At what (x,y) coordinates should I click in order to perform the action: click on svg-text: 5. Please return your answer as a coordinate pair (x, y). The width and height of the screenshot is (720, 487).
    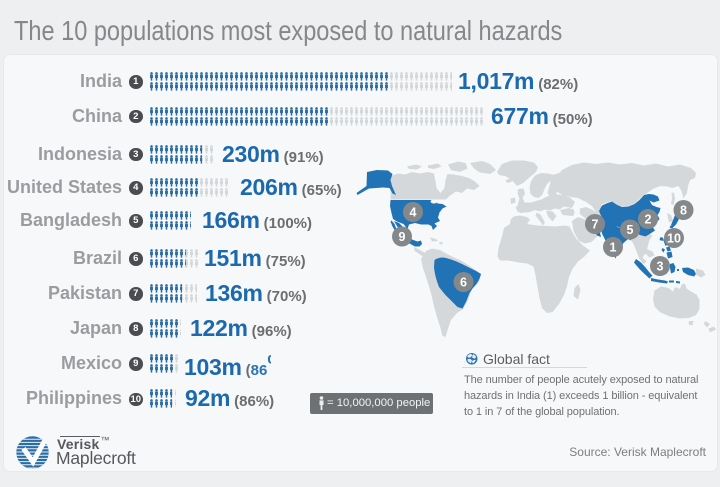
    Looking at the image, I should click on (630, 230).